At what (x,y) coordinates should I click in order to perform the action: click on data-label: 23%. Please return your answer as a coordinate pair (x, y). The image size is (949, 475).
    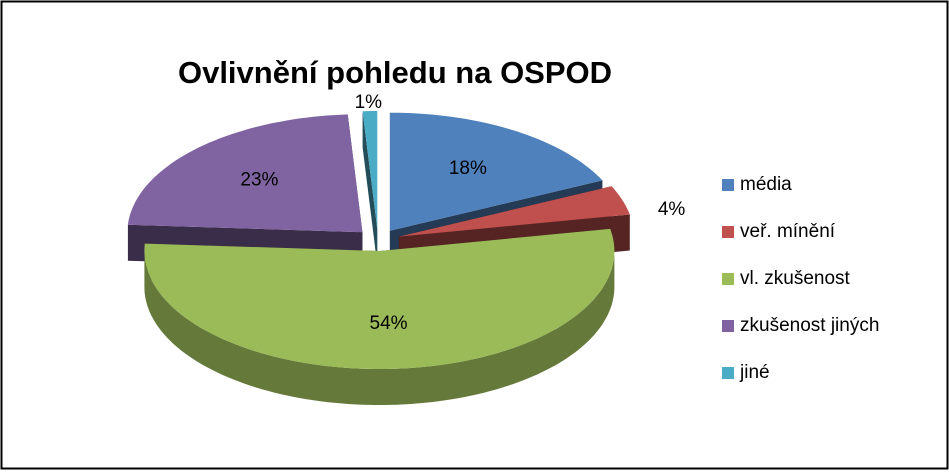
    Looking at the image, I should click on (259, 179).